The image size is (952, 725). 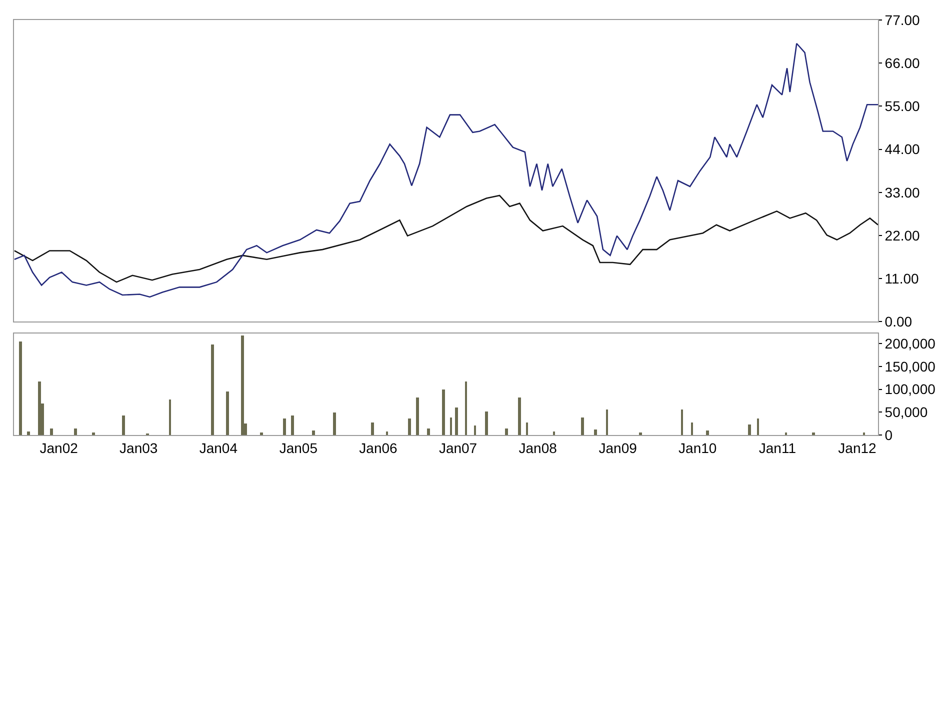 What do you see at coordinates (906, 412) in the screenshot?
I see `y-tick-label: 50,000` at bounding box center [906, 412].